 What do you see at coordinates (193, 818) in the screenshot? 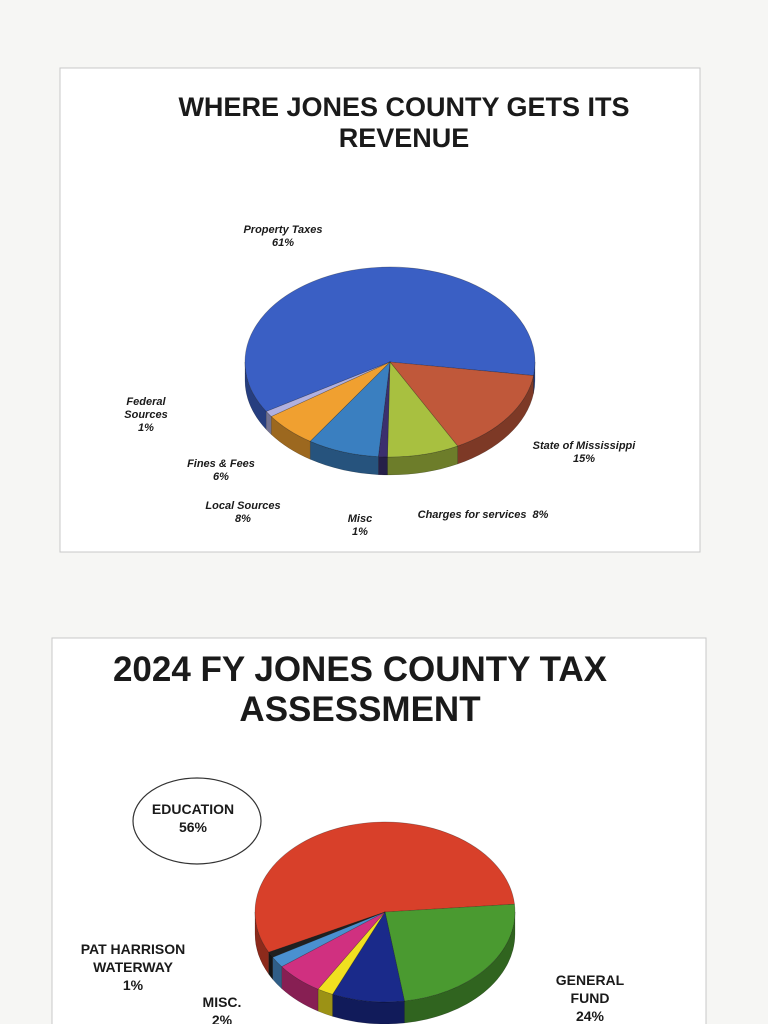
I see `slice-label: EDUCATION 56%` at bounding box center [193, 818].